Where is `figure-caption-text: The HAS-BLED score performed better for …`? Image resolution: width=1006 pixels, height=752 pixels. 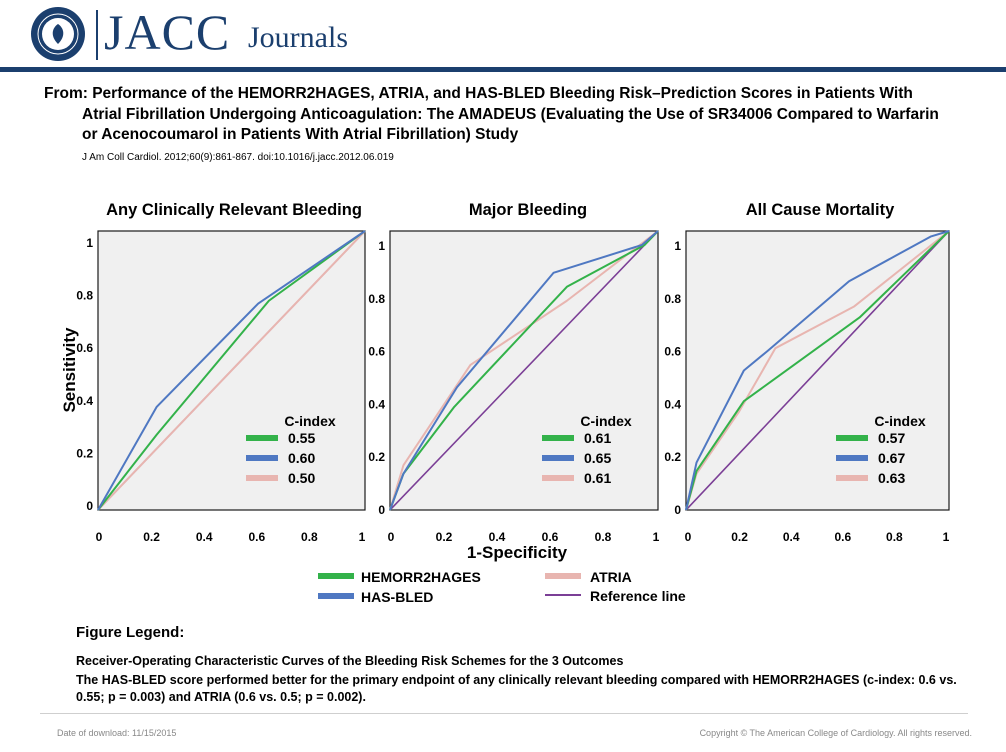
figure-caption-text: The HAS-BLED score performed better for … is located at coordinates (516, 688).